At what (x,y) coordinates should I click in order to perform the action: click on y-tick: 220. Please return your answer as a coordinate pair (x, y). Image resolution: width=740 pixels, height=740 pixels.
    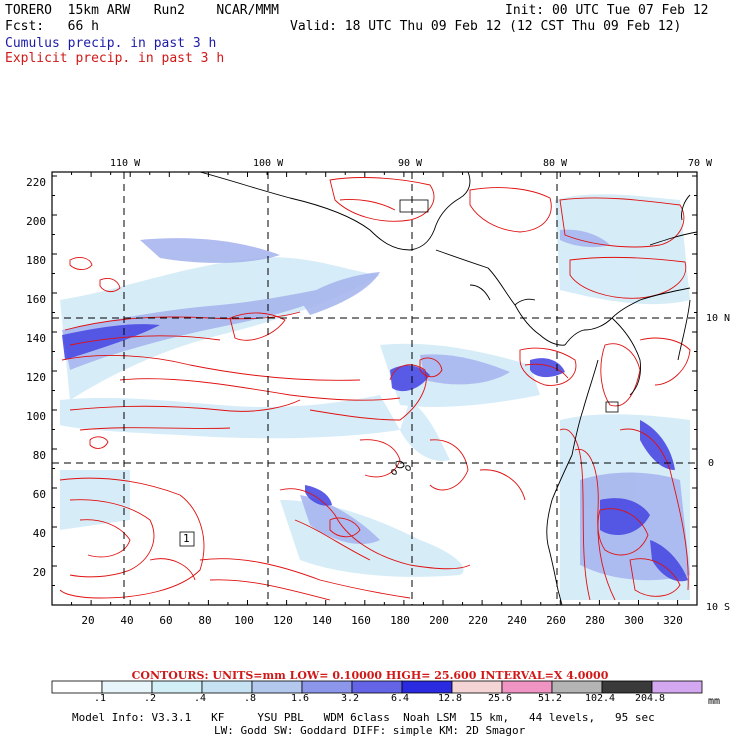
    Looking at the image, I should click on (36, 182).